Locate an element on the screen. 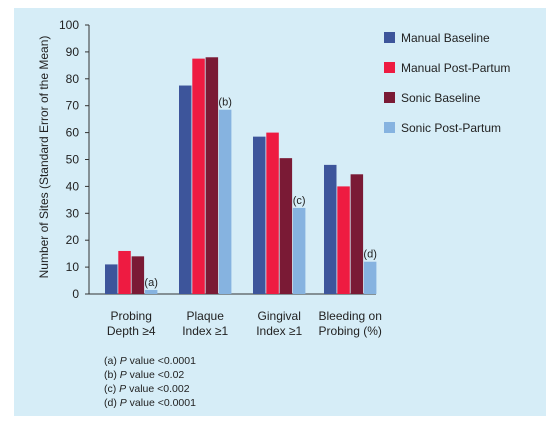 This screenshot has width=560, height=424. y-tick-label: 90 is located at coordinates (73, 52).